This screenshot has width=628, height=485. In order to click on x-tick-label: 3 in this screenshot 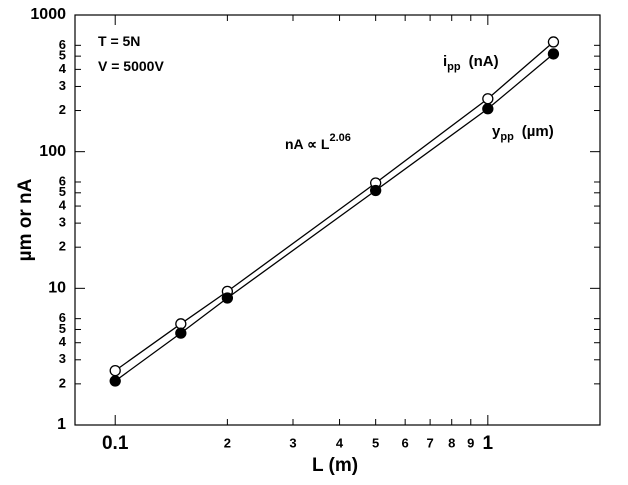, I will do `click(292, 442)`.